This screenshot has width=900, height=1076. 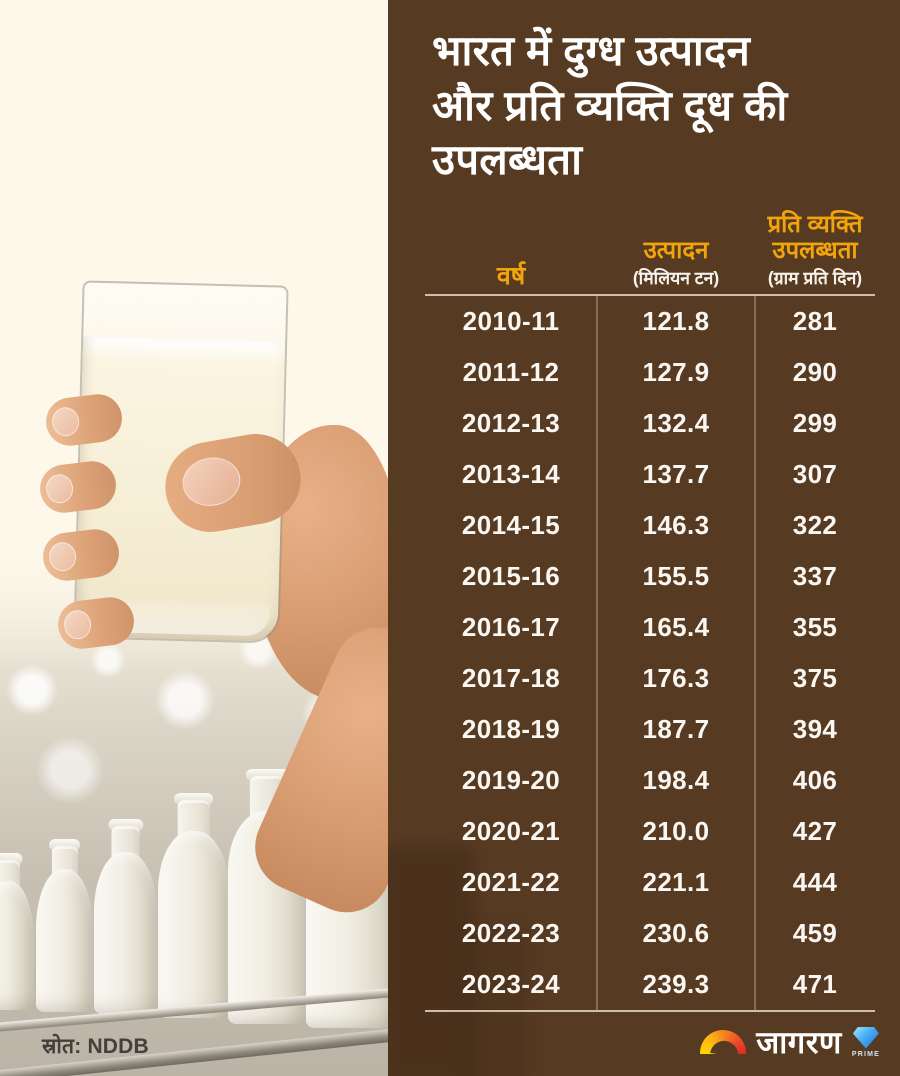 What do you see at coordinates (649, 882) in the screenshot?
I see `table-row: 2021-22 221.1 444` at bounding box center [649, 882].